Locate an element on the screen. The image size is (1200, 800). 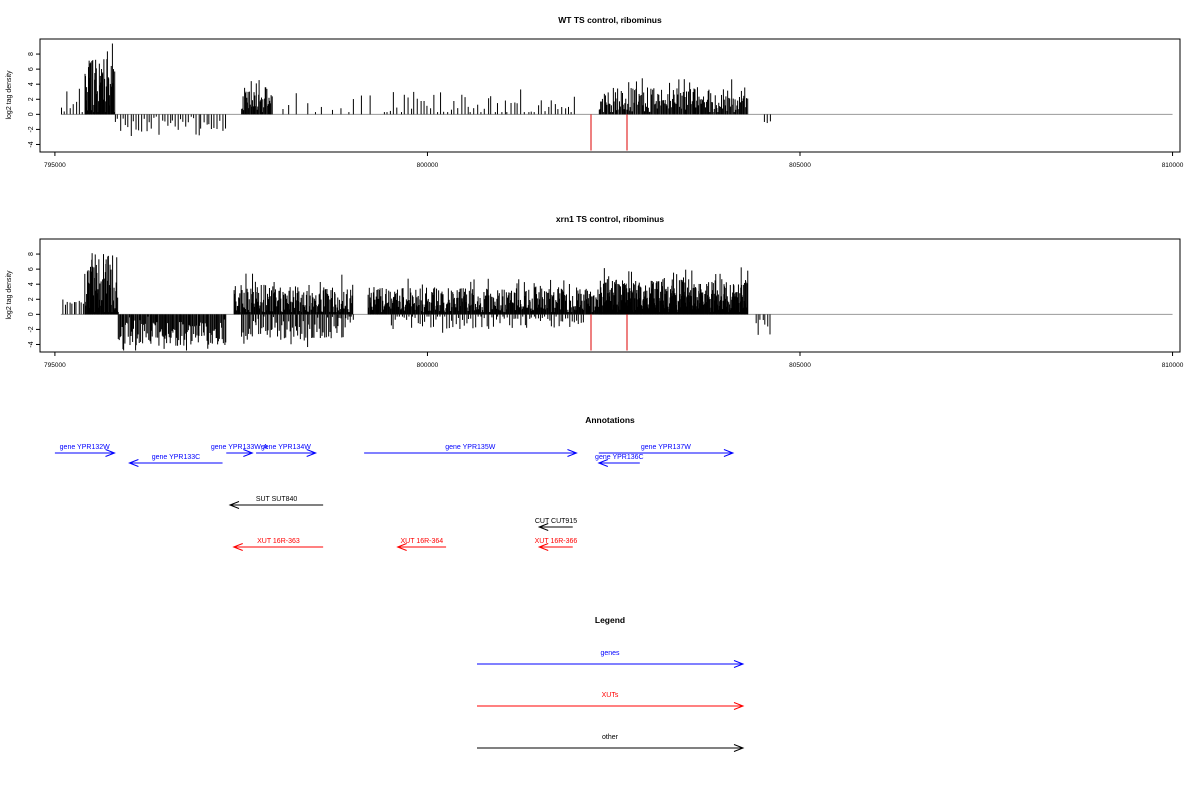
feature-label: XUT 16R-363 is located at coordinates (278, 541).